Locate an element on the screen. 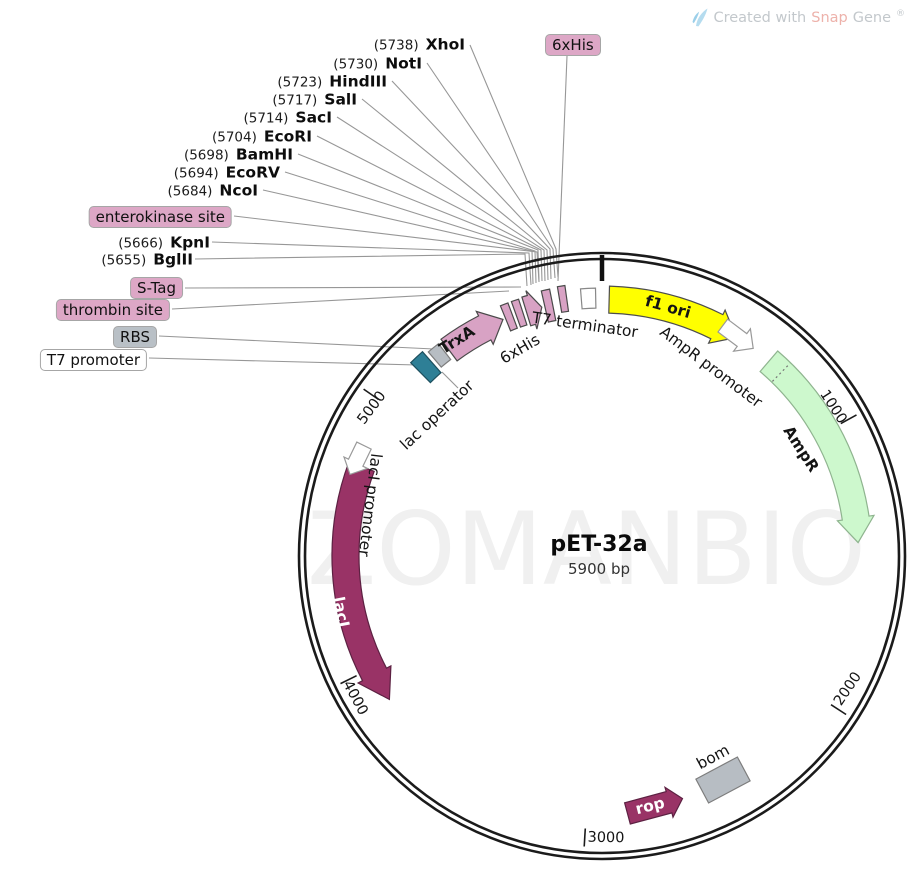 The height and width of the screenshot is (884, 913). feature-f1-ori-arrow is located at coordinates (673, 315).